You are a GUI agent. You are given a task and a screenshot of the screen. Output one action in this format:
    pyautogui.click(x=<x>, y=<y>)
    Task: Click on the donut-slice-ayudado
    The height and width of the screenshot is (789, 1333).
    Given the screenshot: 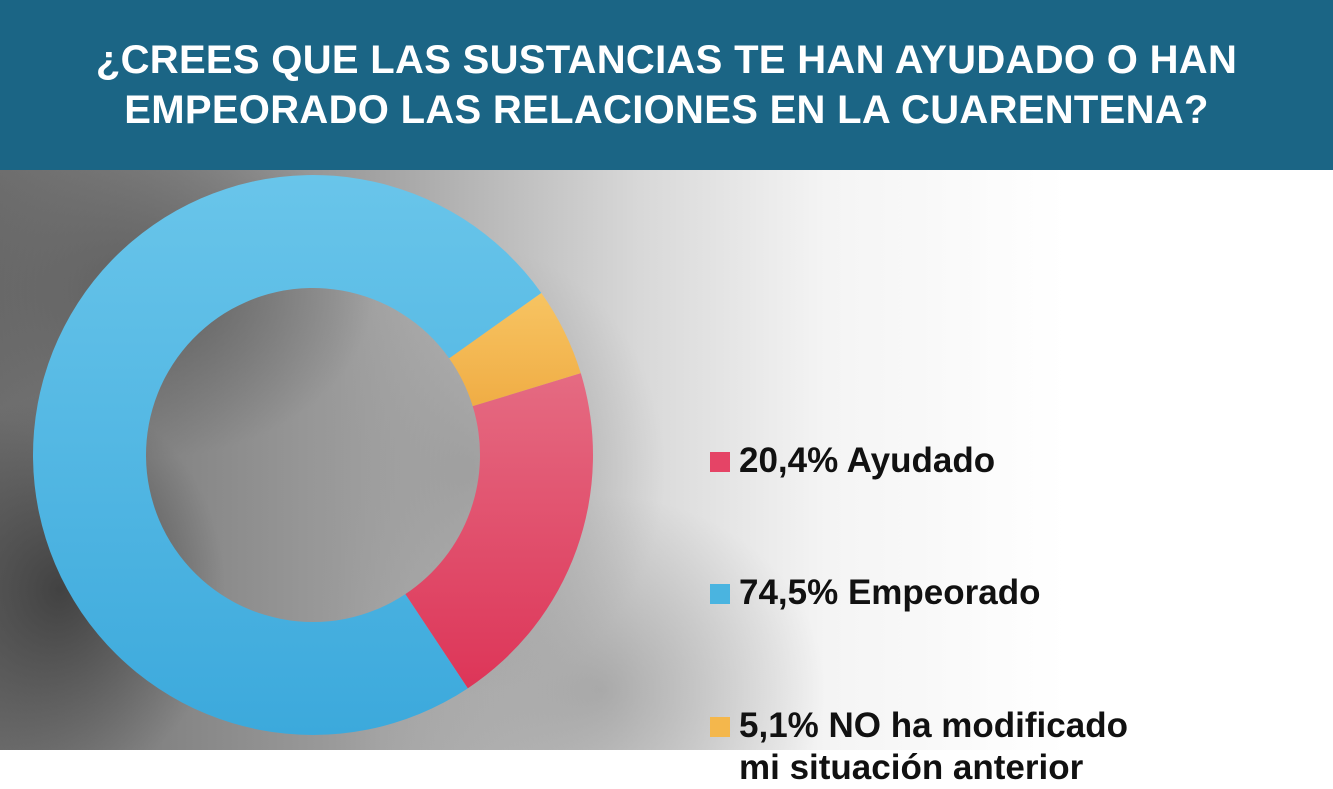 What is the action you would take?
    pyautogui.click(x=499, y=531)
    